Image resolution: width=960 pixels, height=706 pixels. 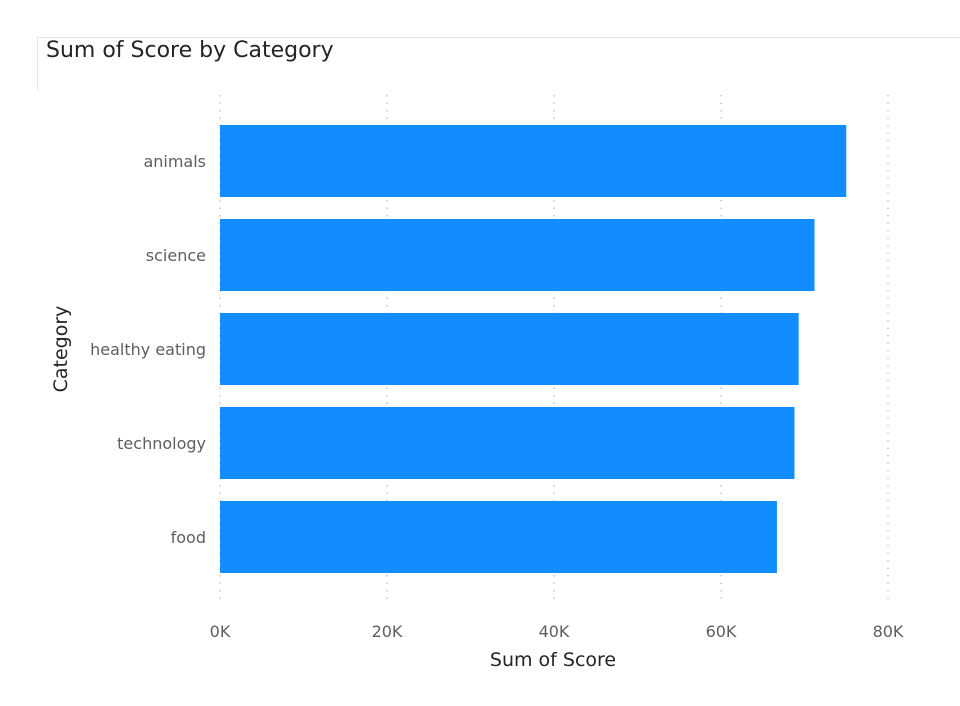 What do you see at coordinates (190, 50) in the screenshot?
I see `chart-title: Sum of Score by Category` at bounding box center [190, 50].